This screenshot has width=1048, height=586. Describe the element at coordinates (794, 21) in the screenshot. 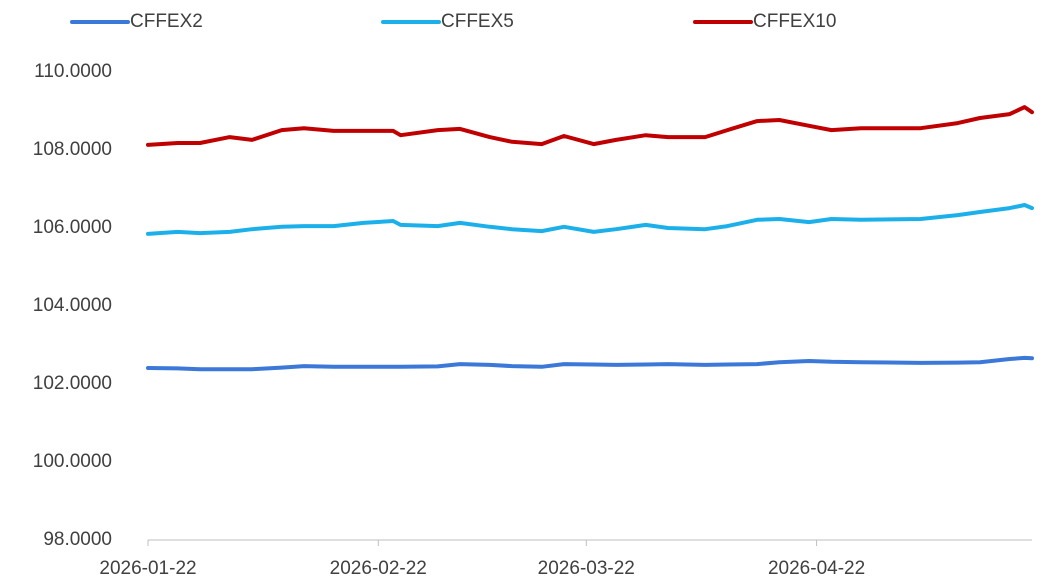

I see `legend-label: CFFEX10` at that location.